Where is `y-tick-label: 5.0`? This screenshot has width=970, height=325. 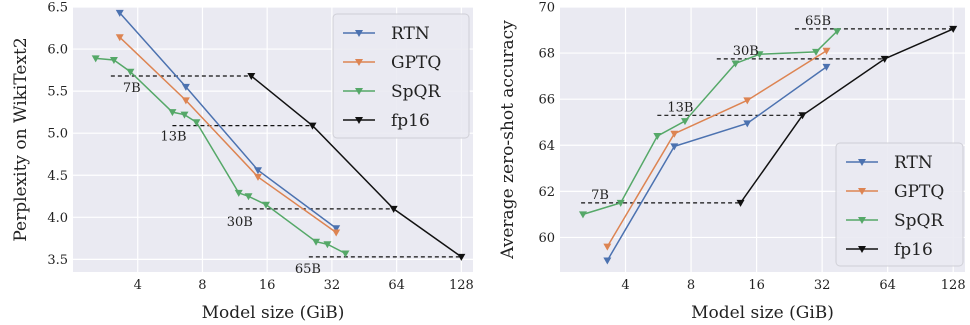 y-tick-label: 5.0 is located at coordinates (57, 134).